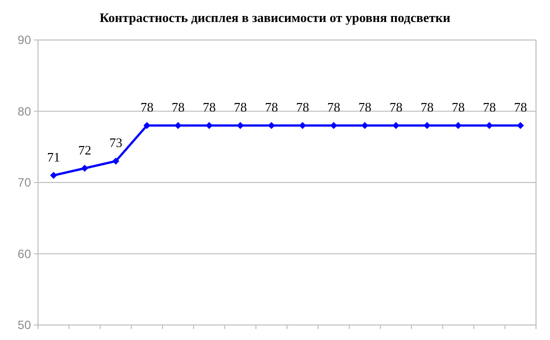 The height and width of the screenshot is (340, 550). I want to click on y-tick-label: 70, so click(25, 183).